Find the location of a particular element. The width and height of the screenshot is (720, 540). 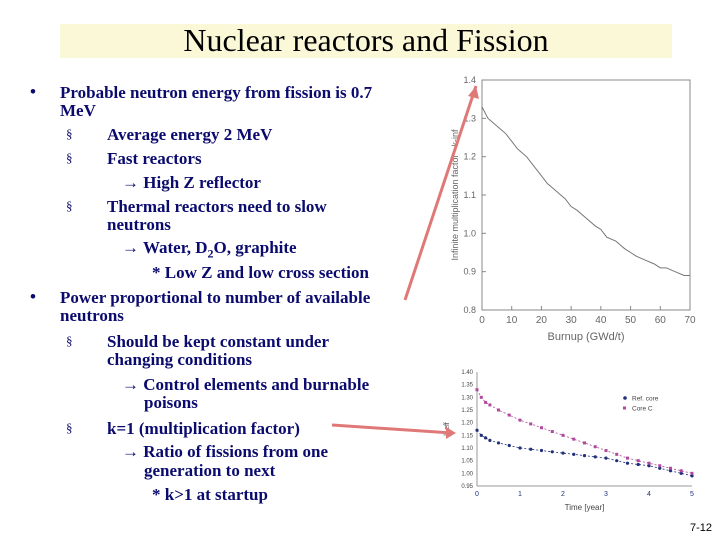

k-item-text: k=1 (multiplication factor) is located at coordinates (203, 428).